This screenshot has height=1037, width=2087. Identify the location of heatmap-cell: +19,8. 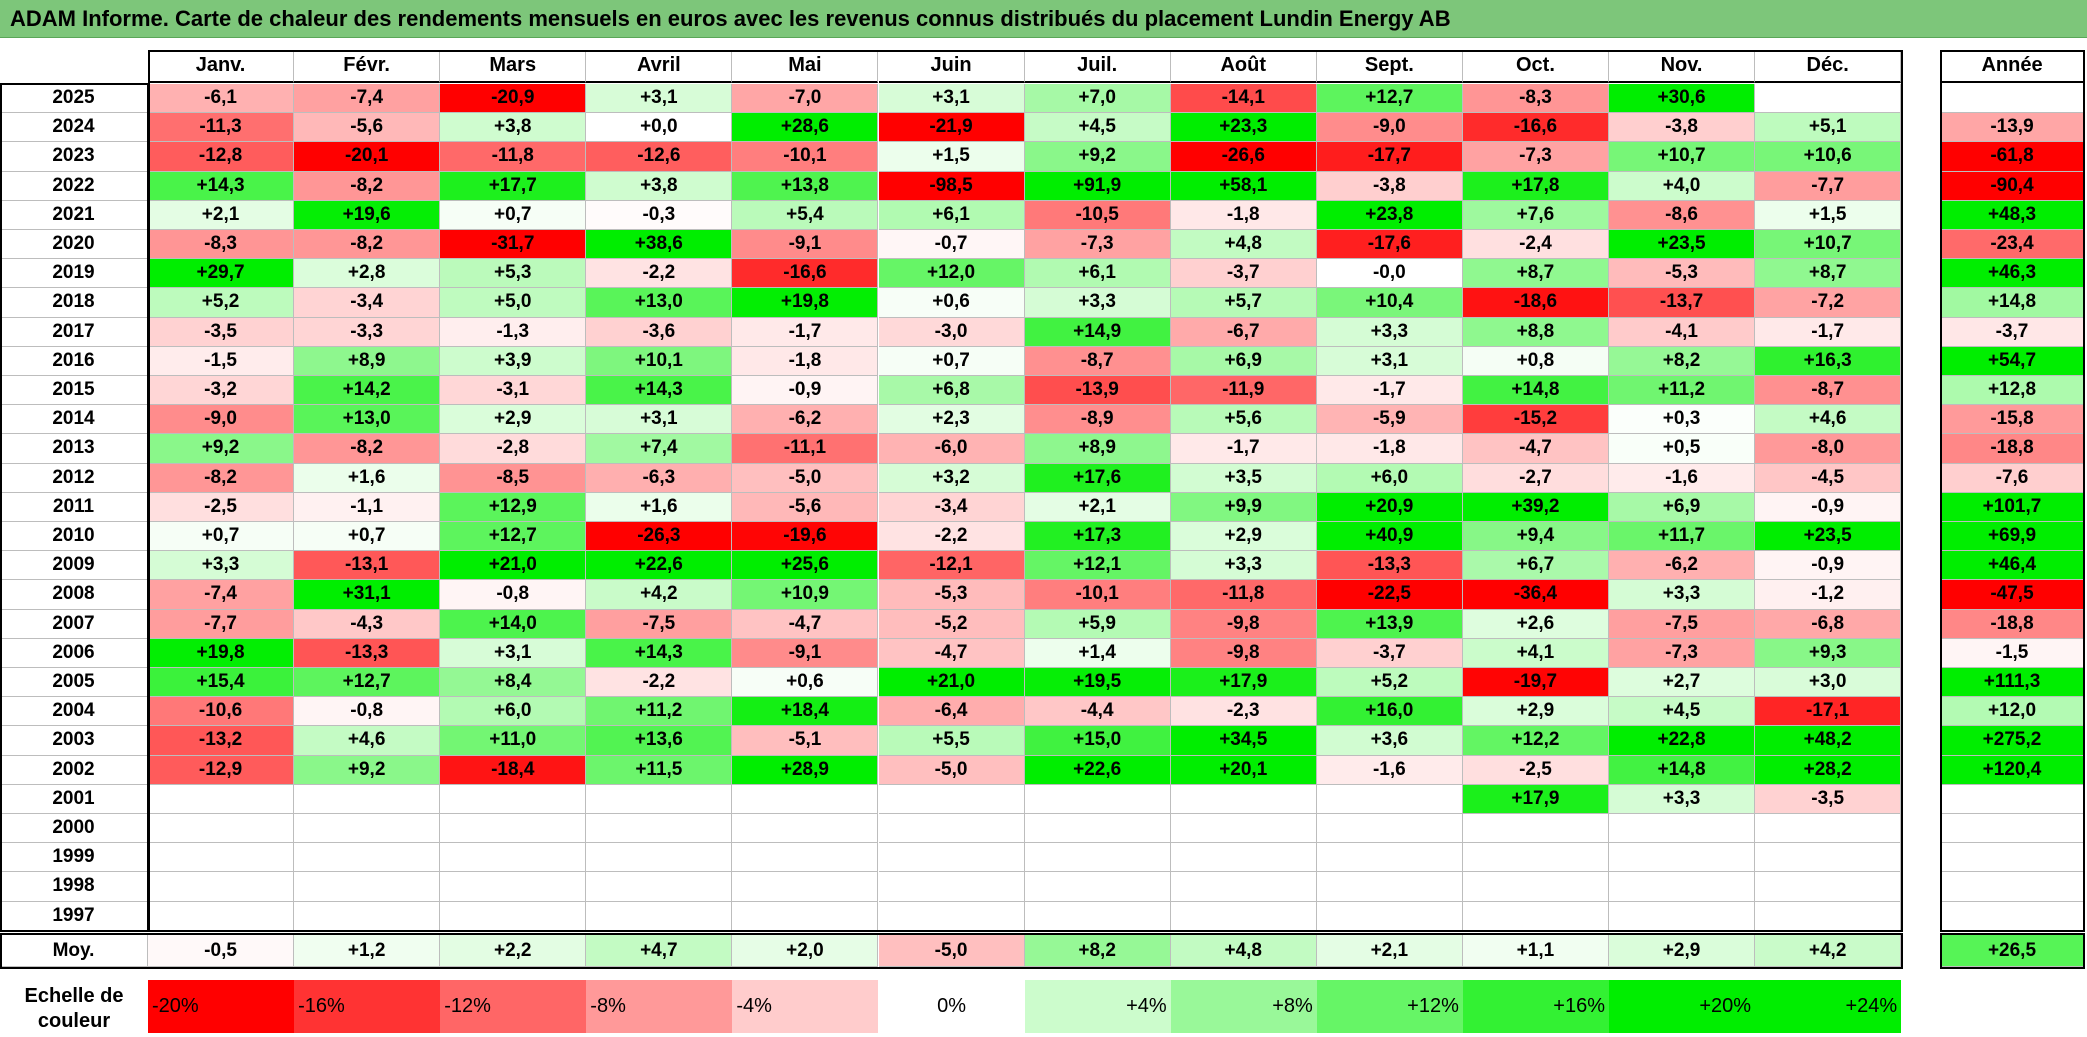
(221, 653).